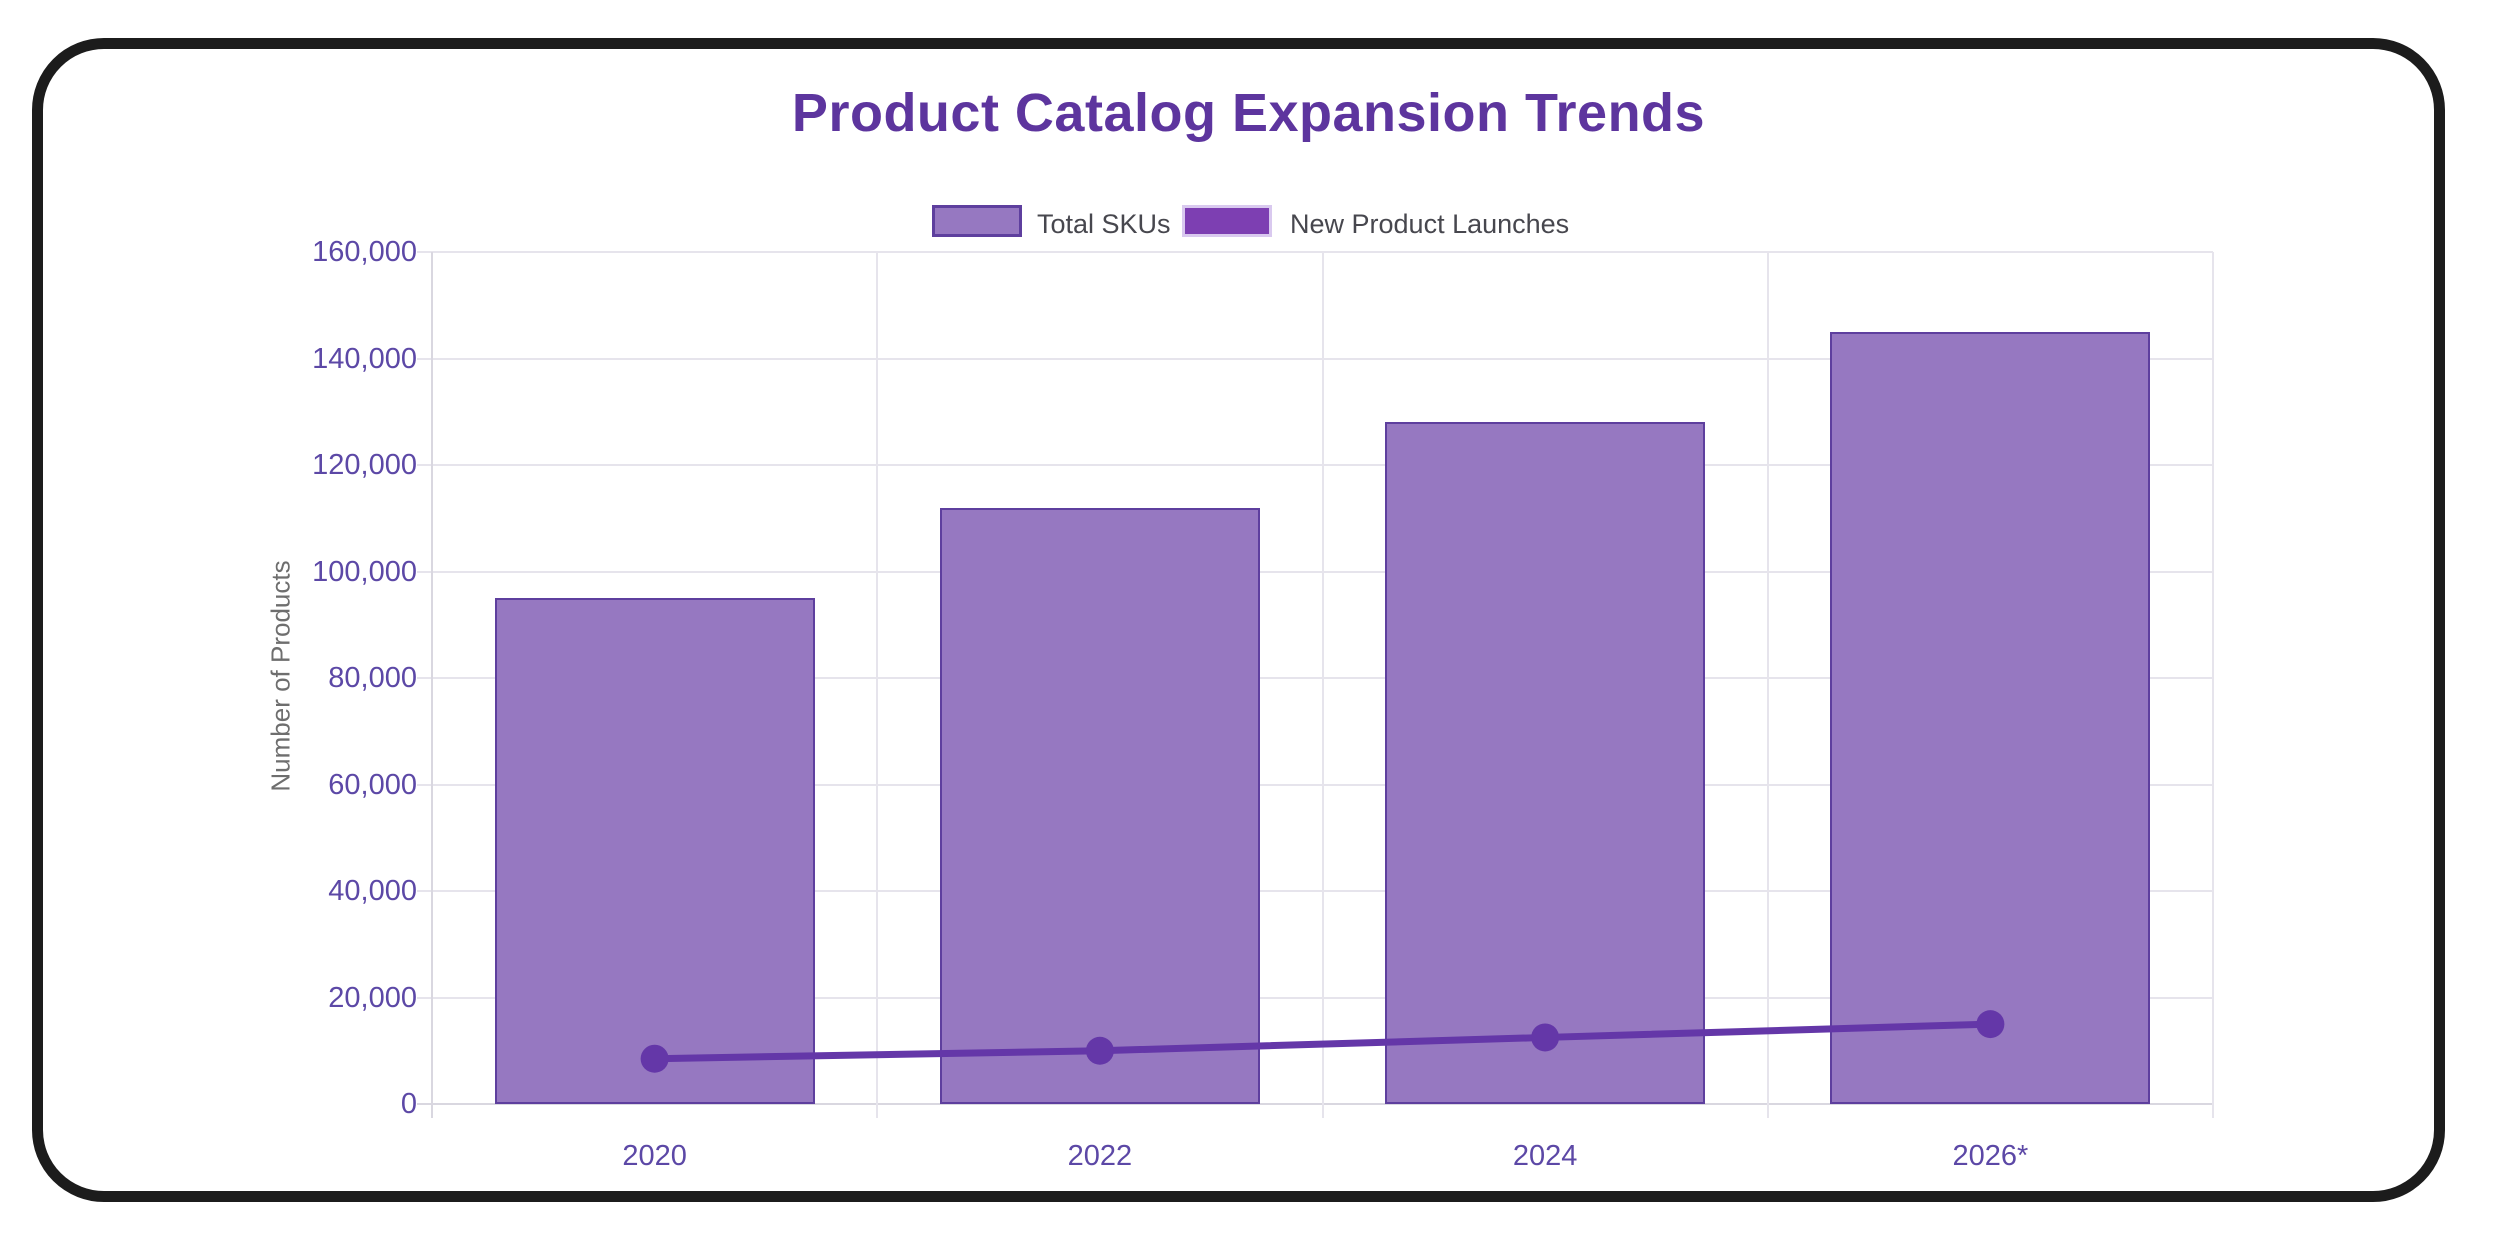  I want to click on bar-2022, so click(1099, 805).